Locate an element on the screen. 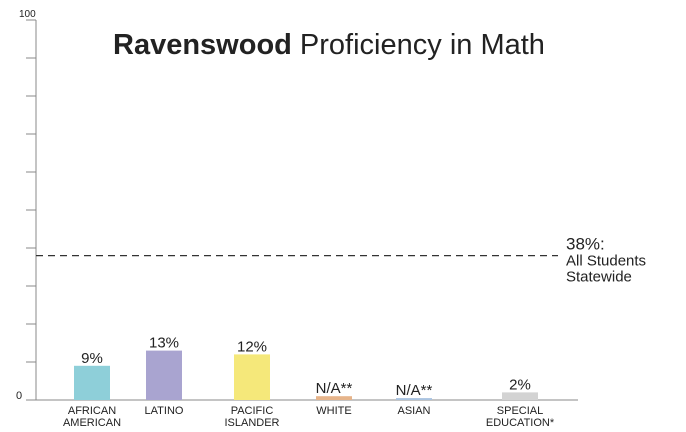 This screenshot has height=432, width=686. category-label: WHITE is located at coordinates (333, 411).